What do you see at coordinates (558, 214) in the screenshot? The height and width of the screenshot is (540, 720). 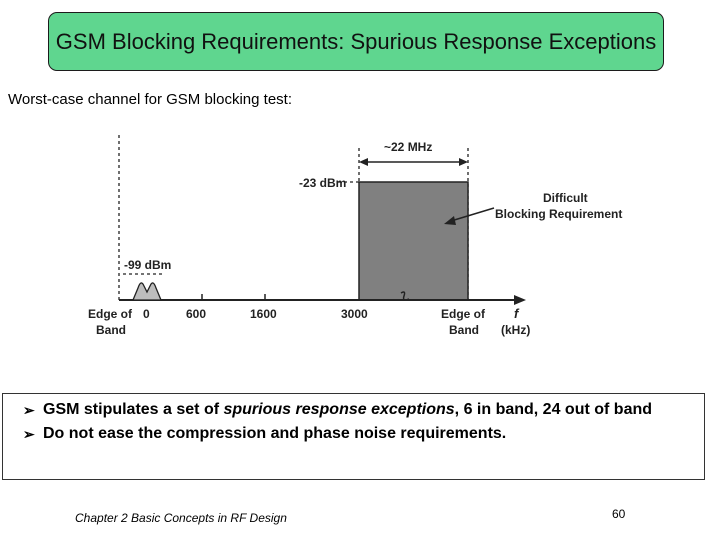 I see `callout-label-line2: Blocking Requirement` at bounding box center [558, 214].